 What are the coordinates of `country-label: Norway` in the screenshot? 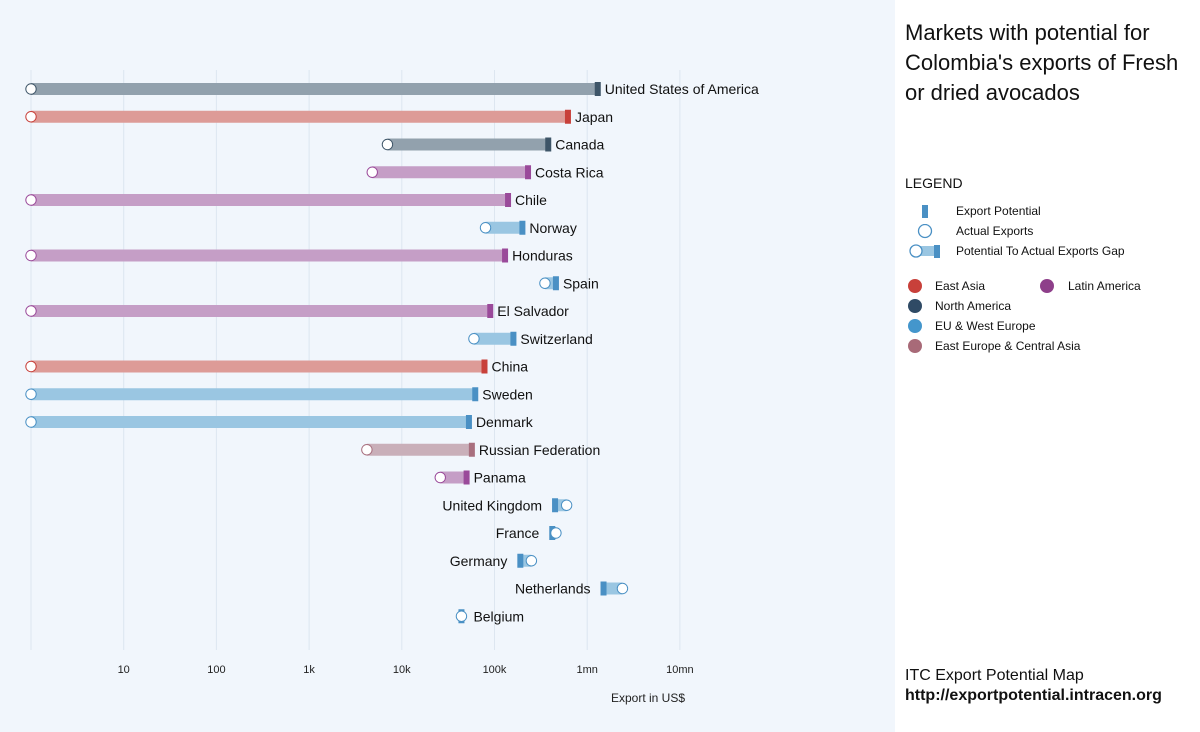 It's located at (552, 228).